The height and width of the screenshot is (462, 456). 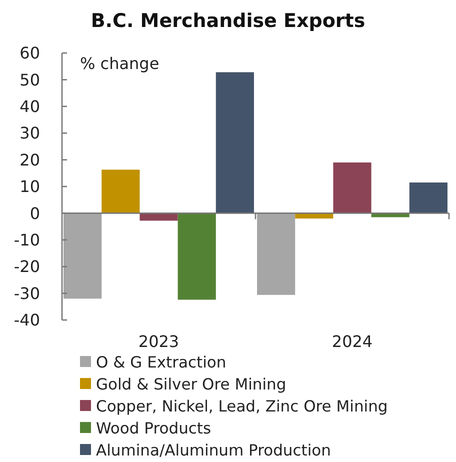 I want to click on x-tick-label: 2024, so click(x=352, y=341).